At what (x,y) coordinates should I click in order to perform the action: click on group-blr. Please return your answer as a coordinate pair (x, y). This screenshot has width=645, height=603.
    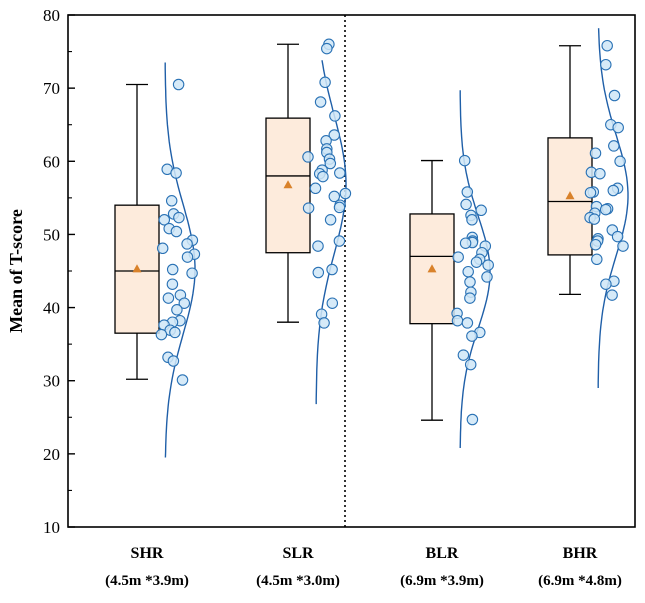
    Looking at the image, I should click on (451, 269).